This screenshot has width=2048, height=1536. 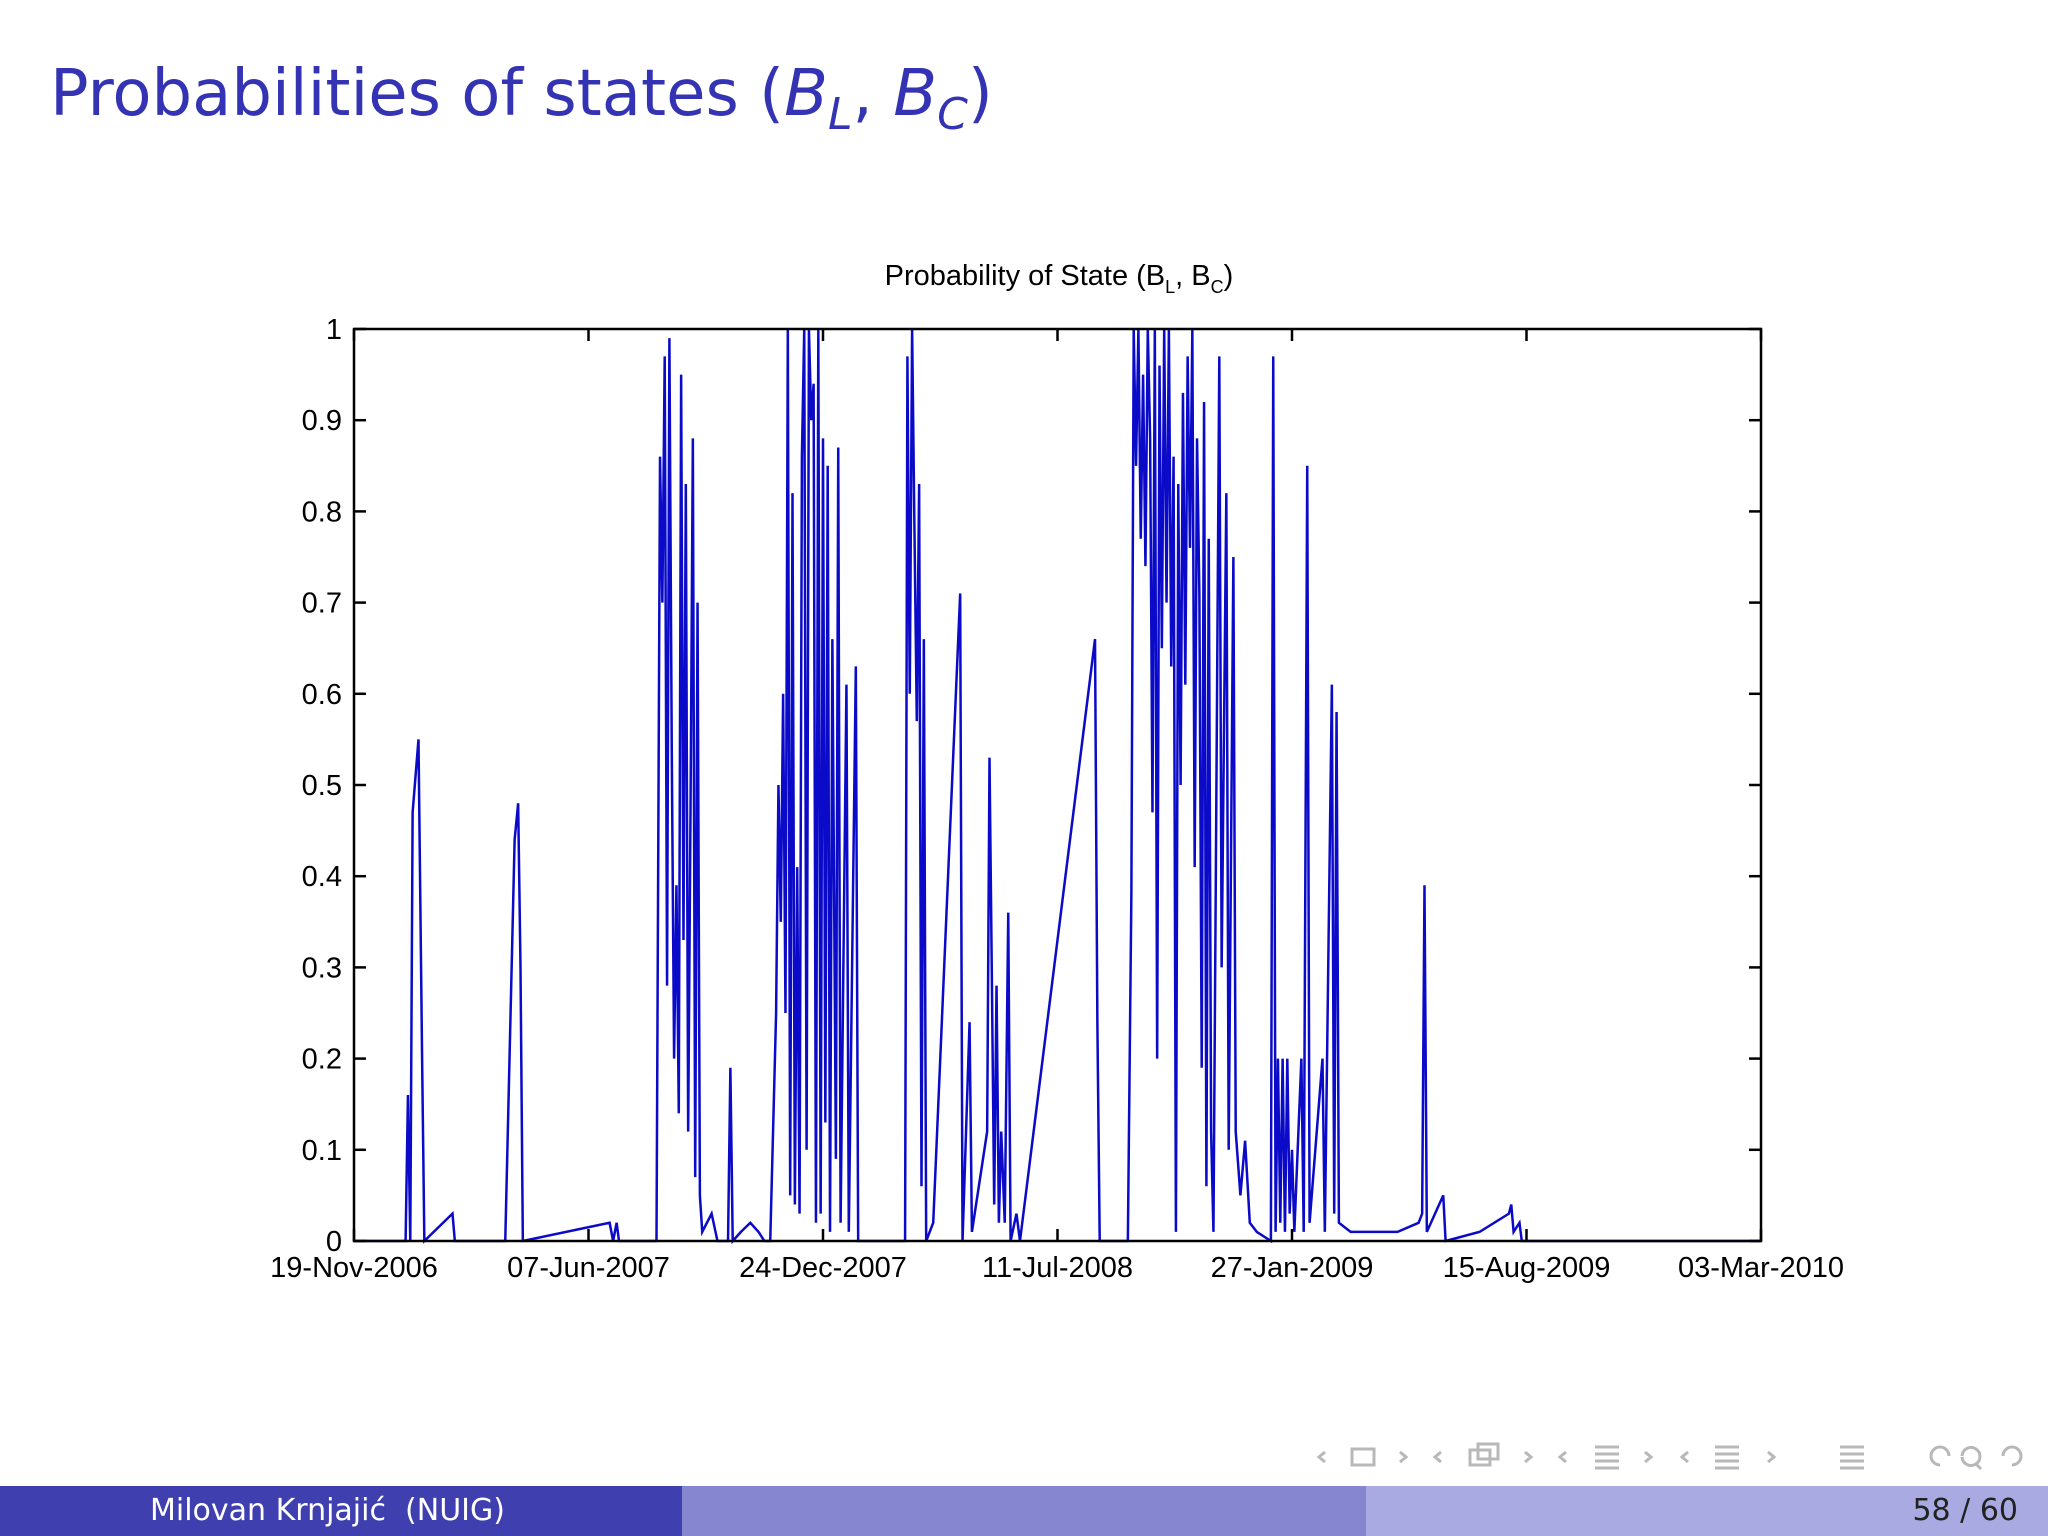 What do you see at coordinates (1024, 1511) in the screenshot?
I see `footer-mid` at bounding box center [1024, 1511].